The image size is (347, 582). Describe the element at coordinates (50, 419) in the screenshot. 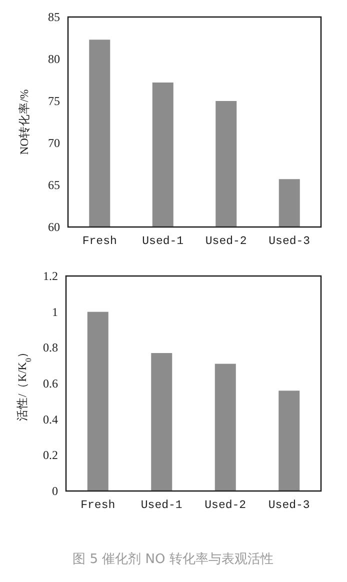

I see `y-tick-label: 0.4` at that location.